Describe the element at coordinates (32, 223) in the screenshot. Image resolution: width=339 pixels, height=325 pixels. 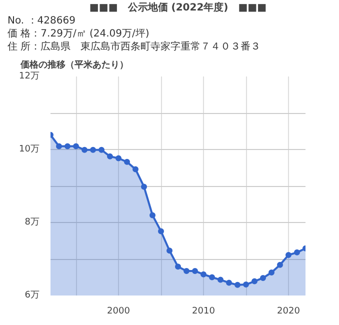
I see `y-tick-label: 8万` at that location.